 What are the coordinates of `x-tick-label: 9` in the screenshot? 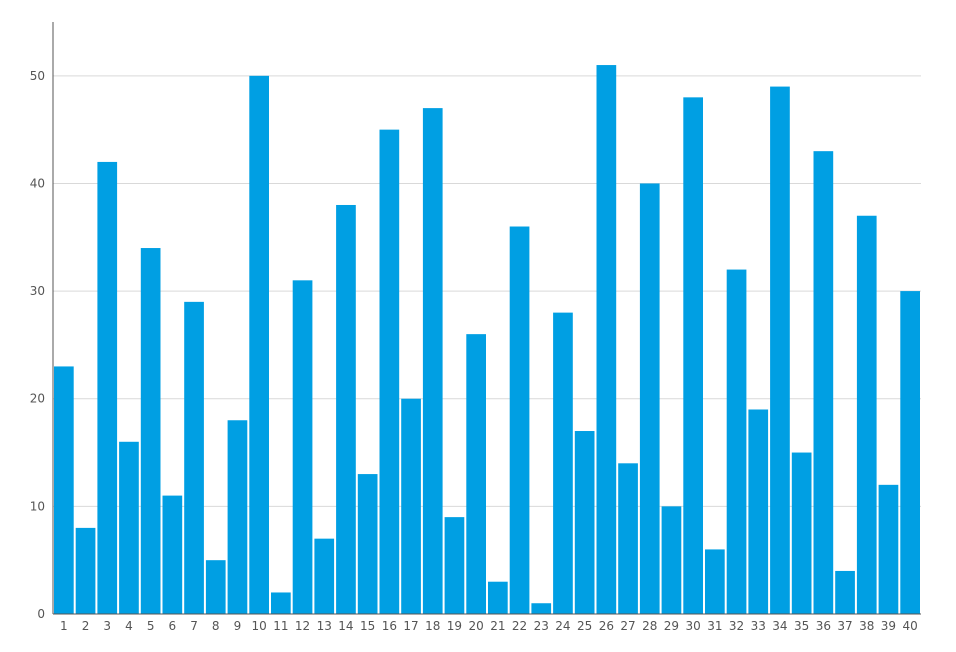 It's located at (238, 626).